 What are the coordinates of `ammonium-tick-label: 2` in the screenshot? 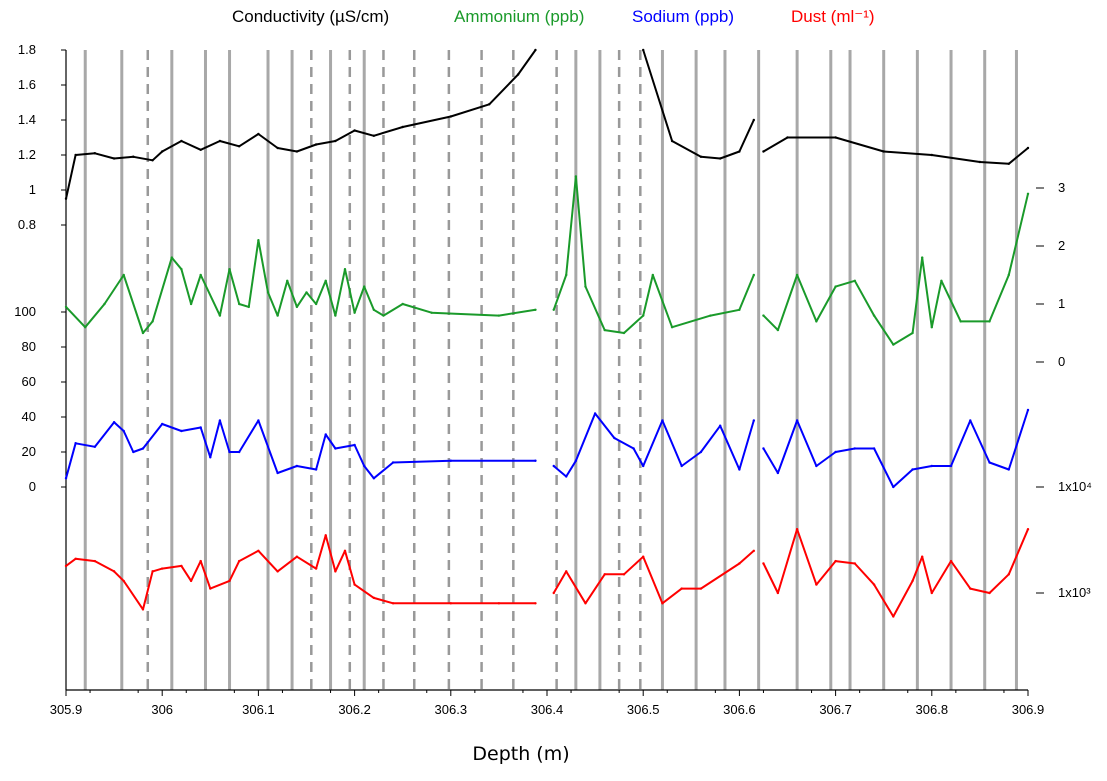 It's located at (1061, 245).